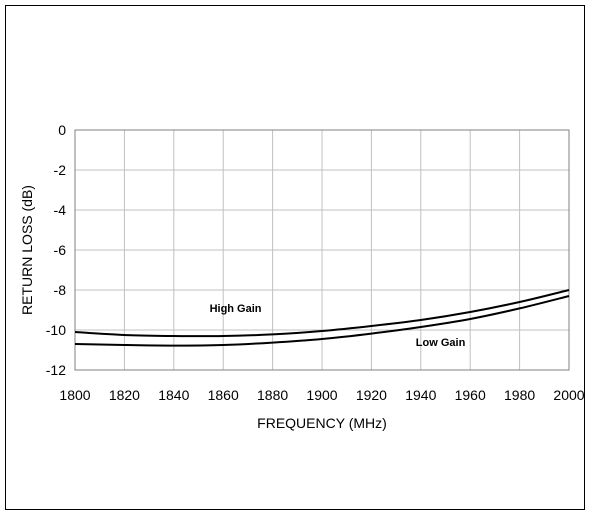  What do you see at coordinates (124, 395) in the screenshot?
I see `x-tick-label: 1820` at bounding box center [124, 395].